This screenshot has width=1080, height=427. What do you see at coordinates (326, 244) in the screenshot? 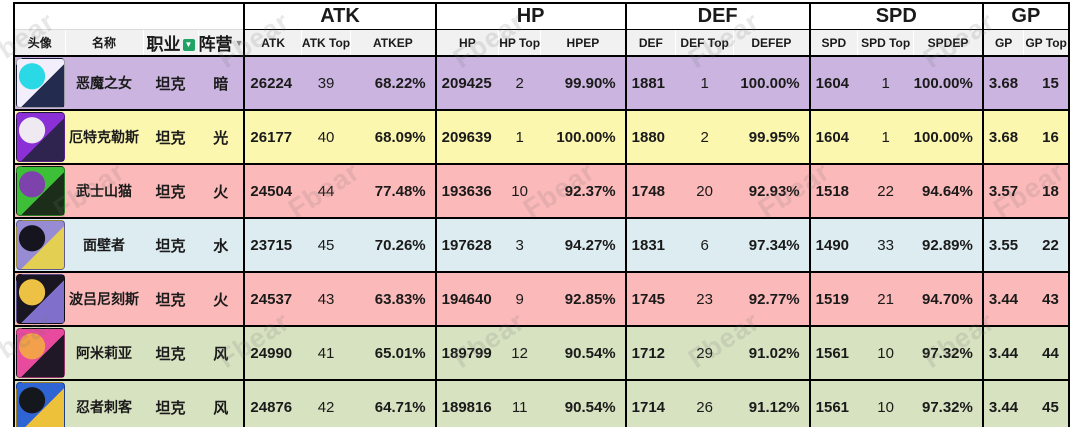
I see `cell-atk_top: 45` at bounding box center [326, 244].